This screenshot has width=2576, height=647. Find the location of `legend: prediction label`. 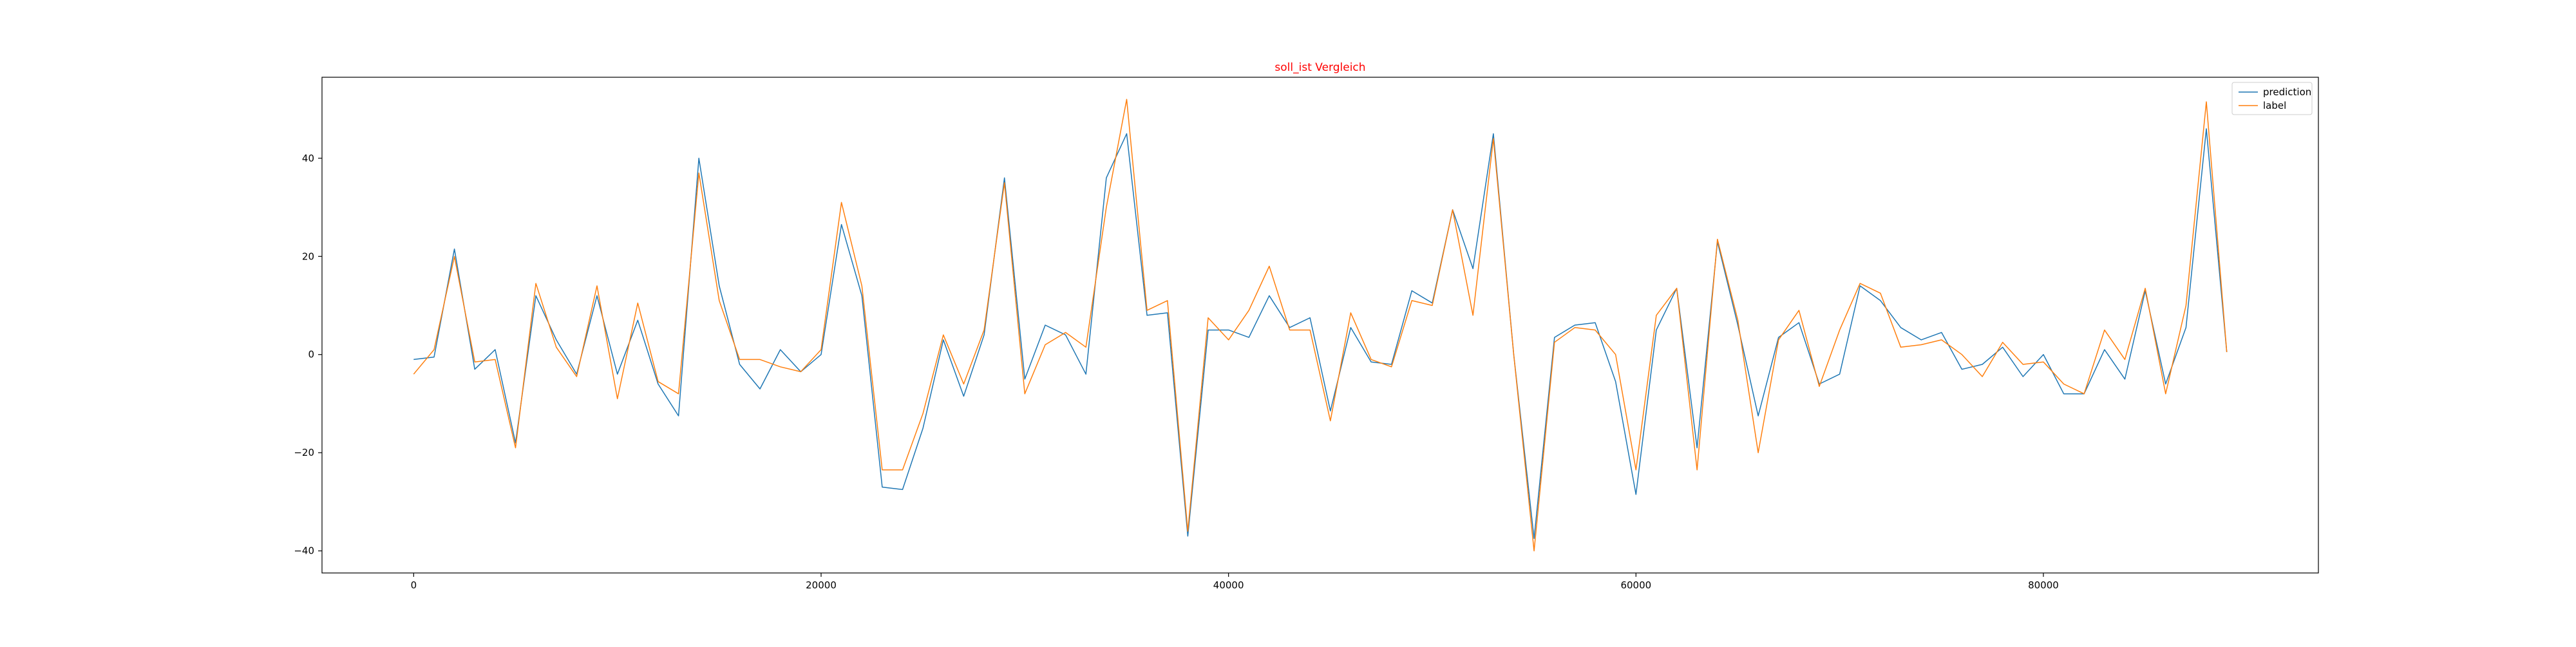

legend: prediction label is located at coordinates (2272, 98).